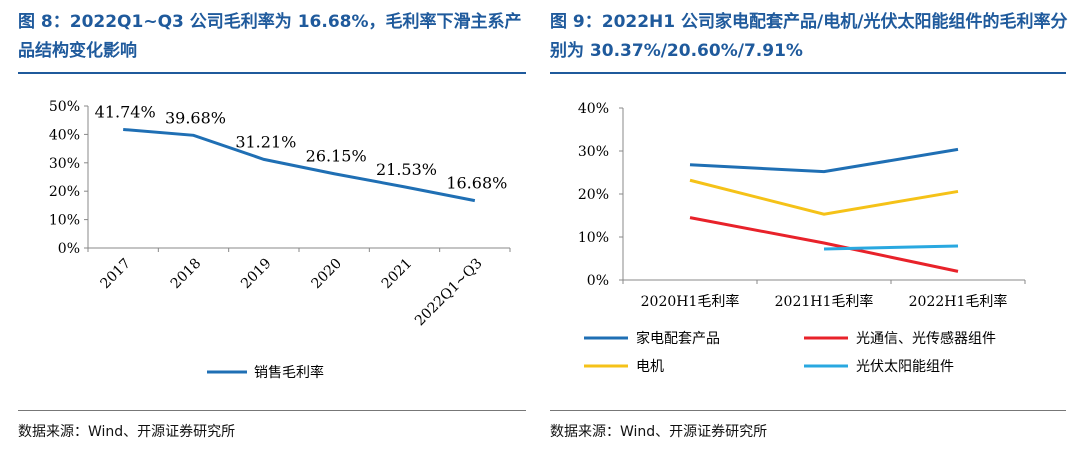 The width and height of the screenshot is (1080, 474). Describe the element at coordinates (476, 183) in the screenshot. I see `data-label: 16.68%` at that location.